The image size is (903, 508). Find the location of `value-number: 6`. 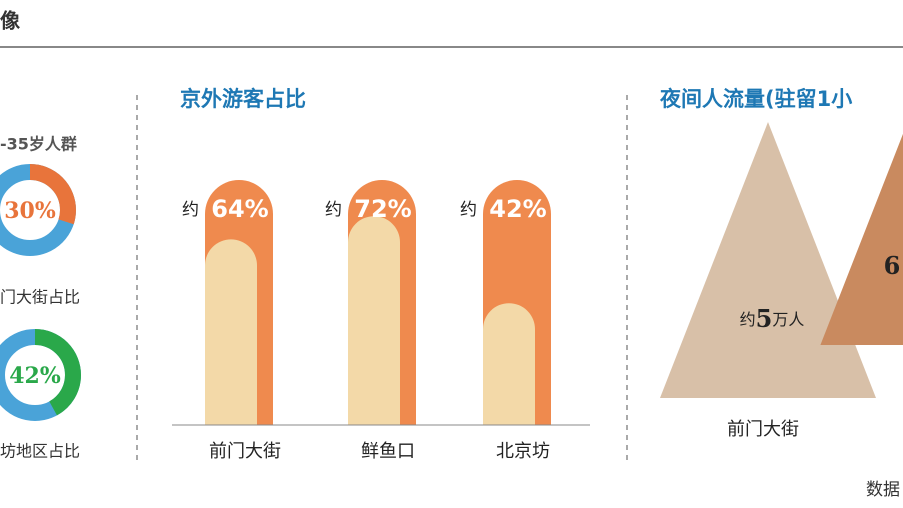

value-number: 6 is located at coordinates (892, 265).